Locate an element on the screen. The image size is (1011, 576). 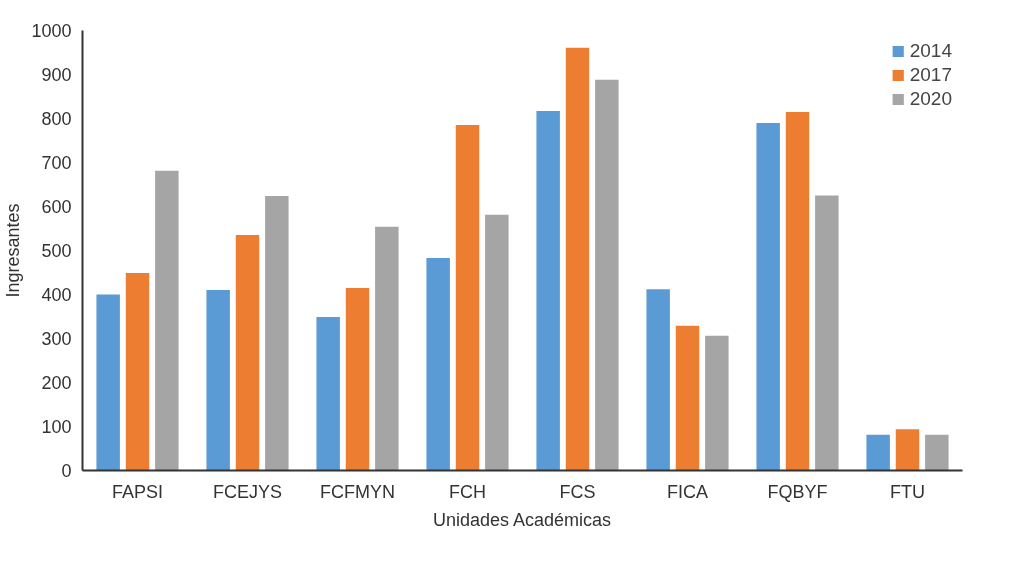
y-tick-label: 1000 is located at coordinates (51, 31).